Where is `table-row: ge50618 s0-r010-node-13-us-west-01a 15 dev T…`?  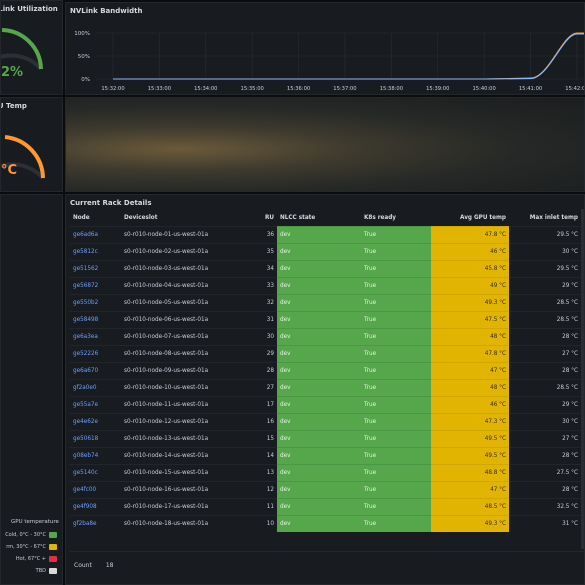 table-row: ge50618 s0-r010-node-13-us-west-01a 15 dev T… is located at coordinates (325, 438).